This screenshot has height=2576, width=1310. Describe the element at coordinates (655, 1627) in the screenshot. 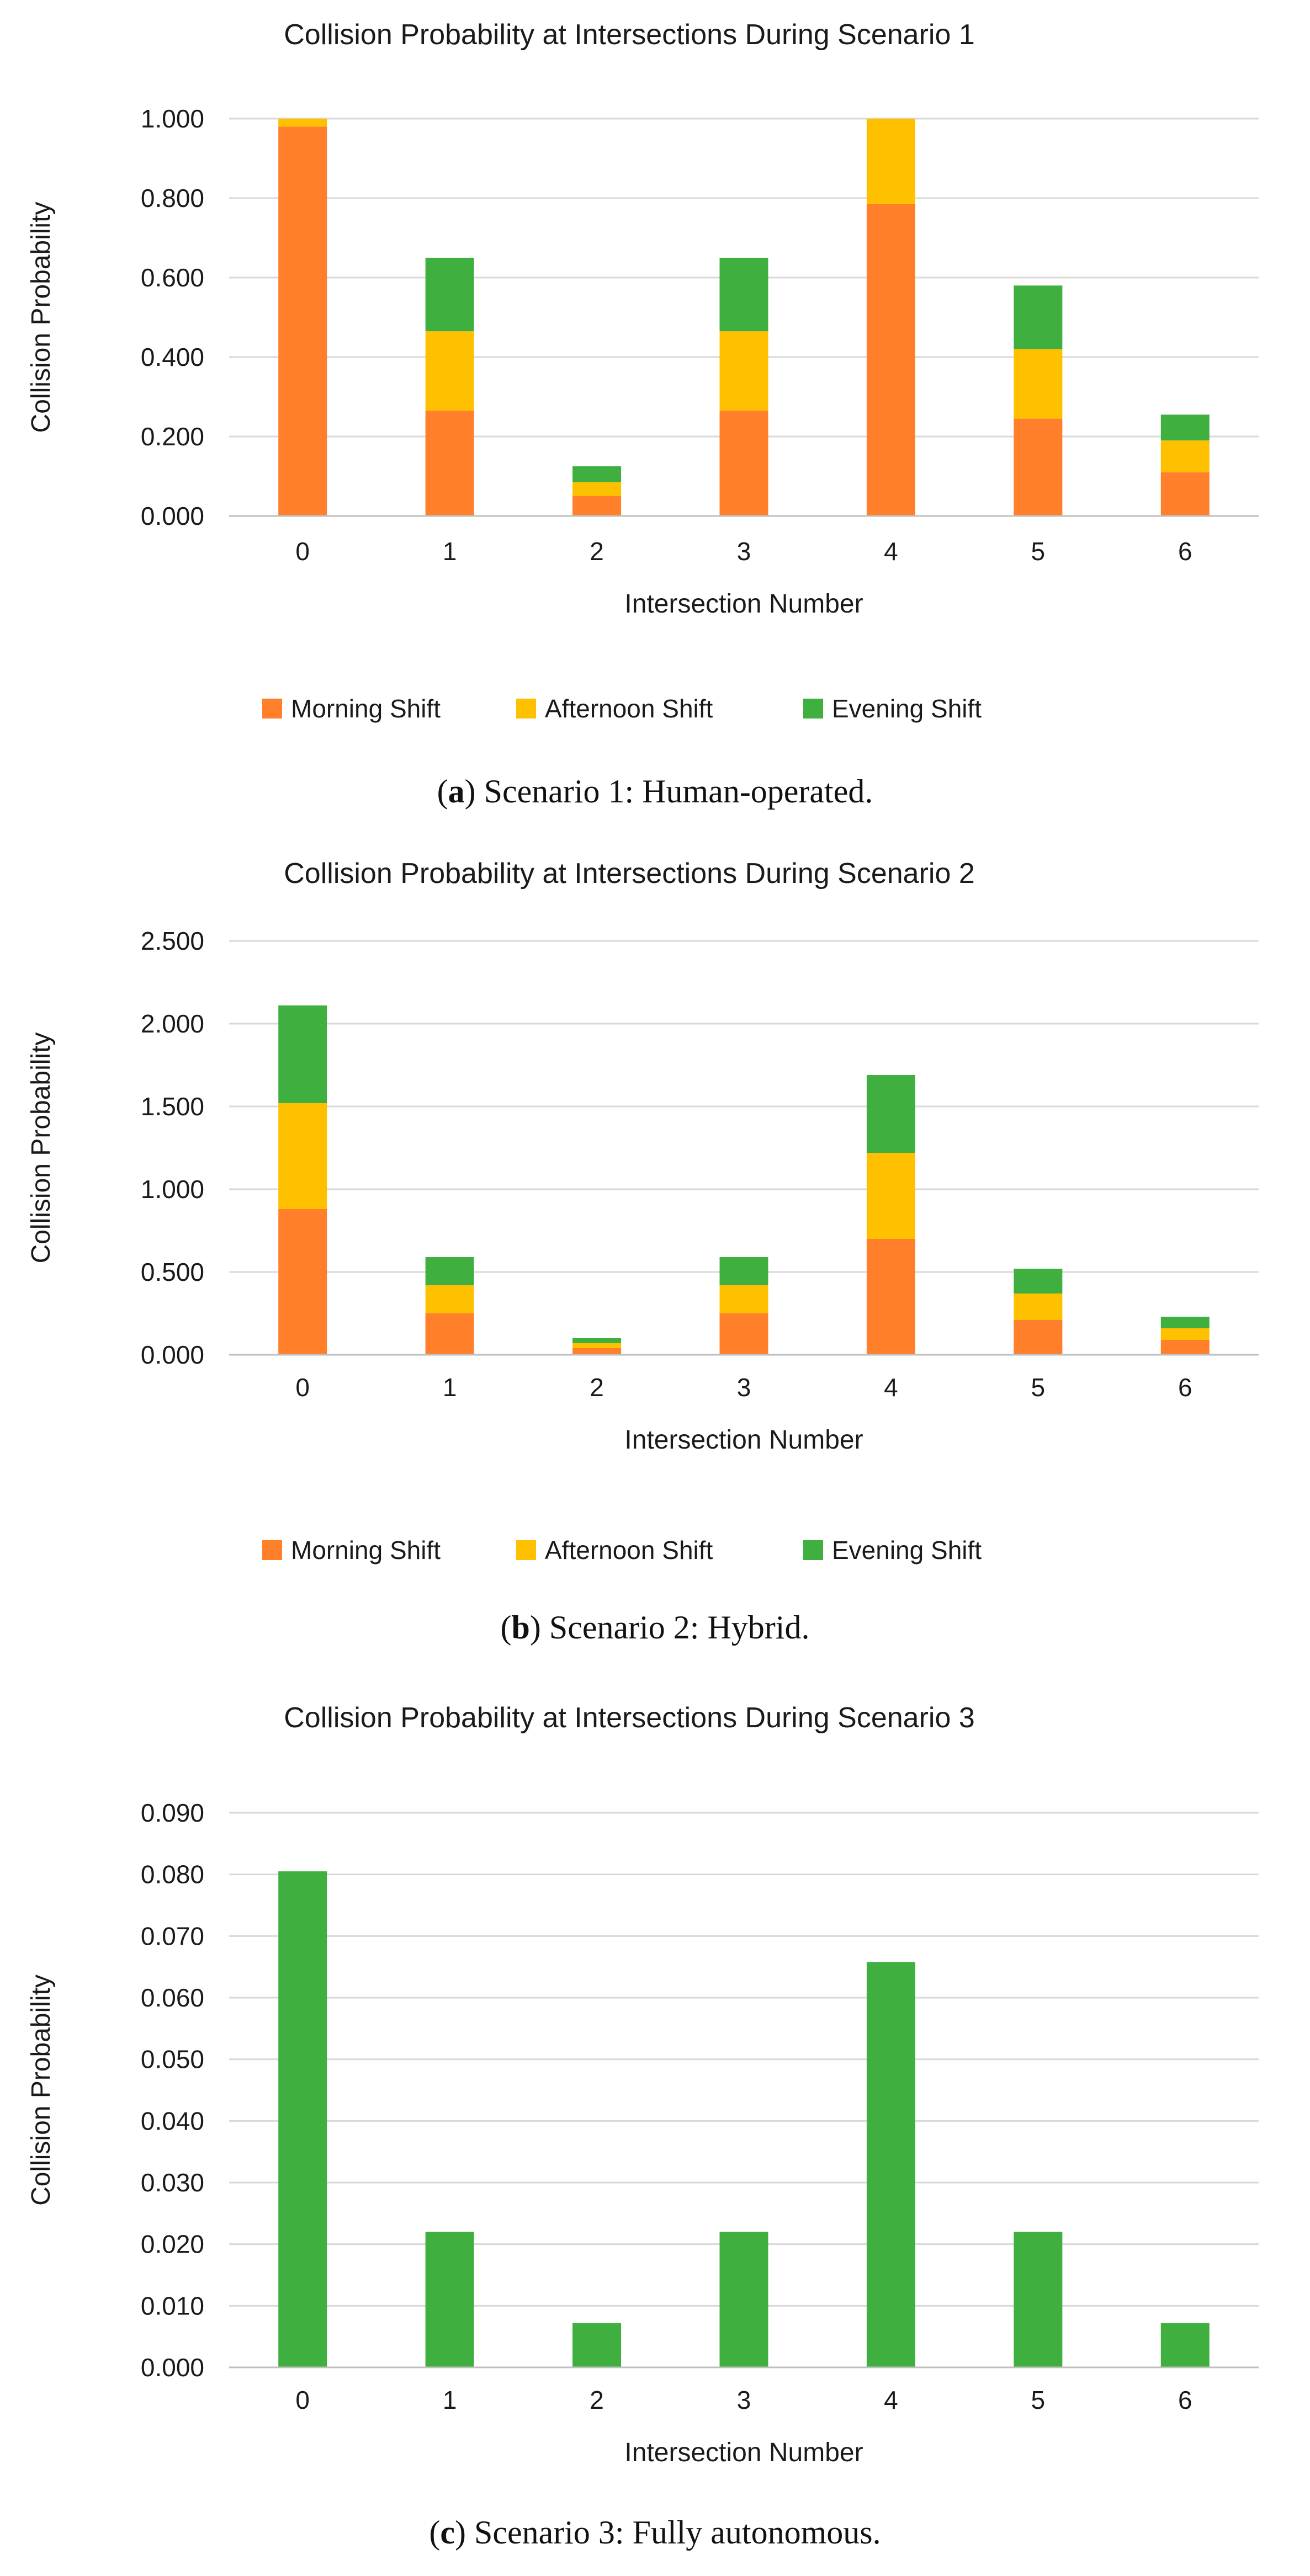

I see `caption-b: (b) Scenario 2: Hybrid.` at that location.